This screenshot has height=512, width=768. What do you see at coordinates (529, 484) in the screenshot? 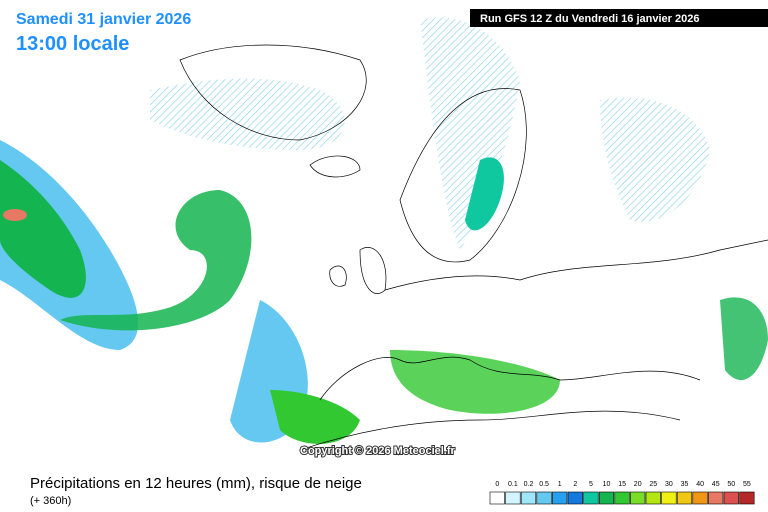
I see `legend-label: 0.2` at bounding box center [529, 484].